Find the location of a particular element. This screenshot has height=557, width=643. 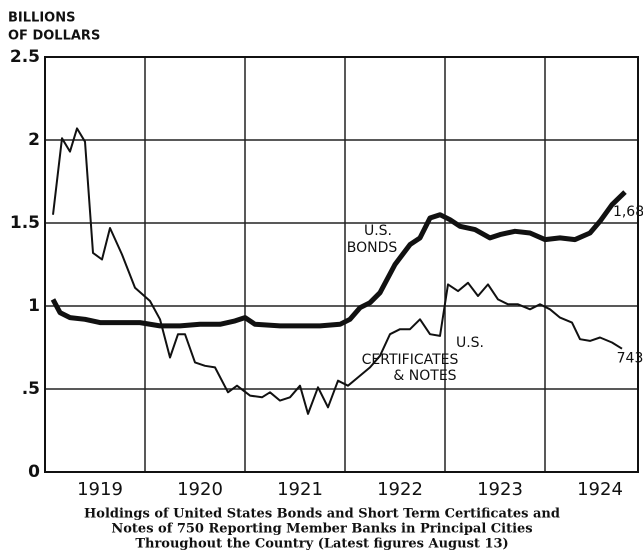

y-tick-label: 1.5 is located at coordinates (25, 223).